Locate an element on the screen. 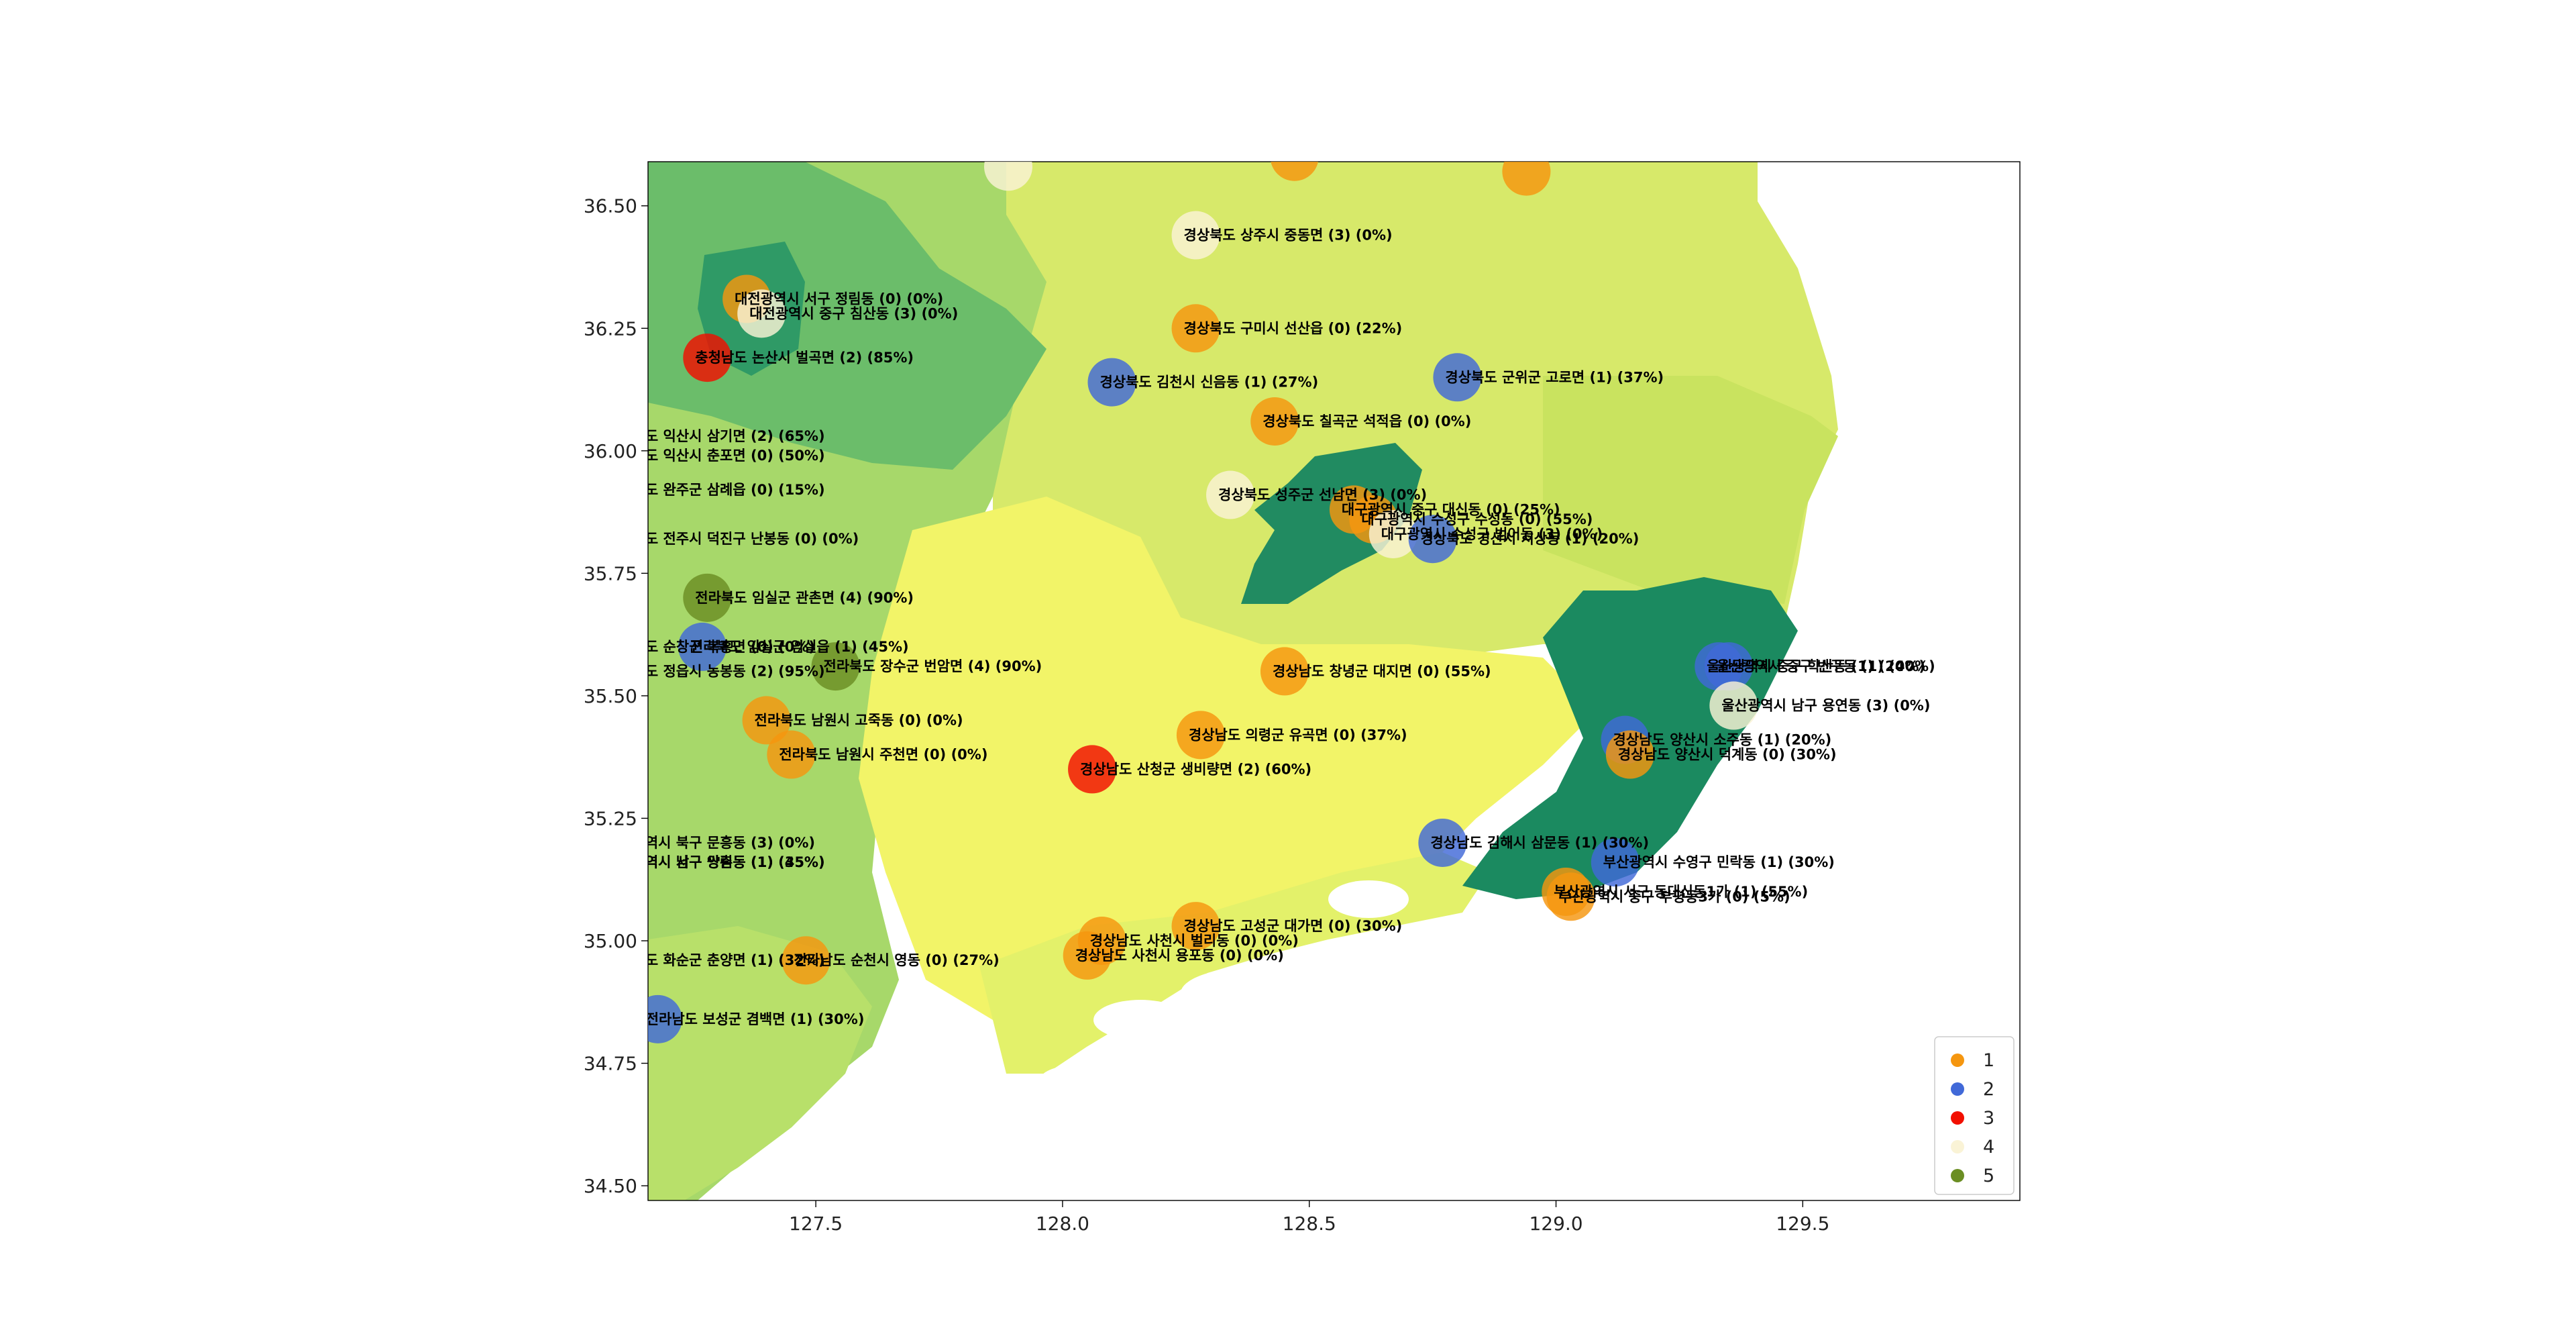 The height and width of the screenshot is (1334, 2576). point-label: 경상남도 양산시 소주동 (1) (20%) is located at coordinates (1722, 740).